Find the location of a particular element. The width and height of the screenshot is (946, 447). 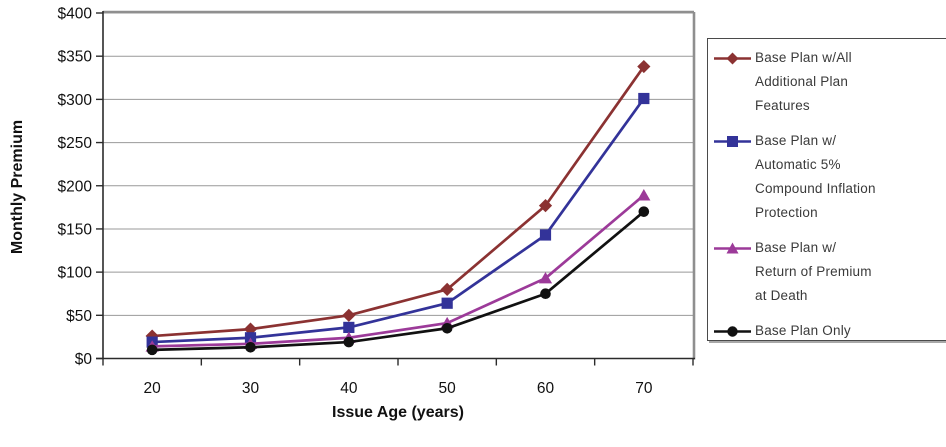

x-tick-label: 50 is located at coordinates (448, 388).